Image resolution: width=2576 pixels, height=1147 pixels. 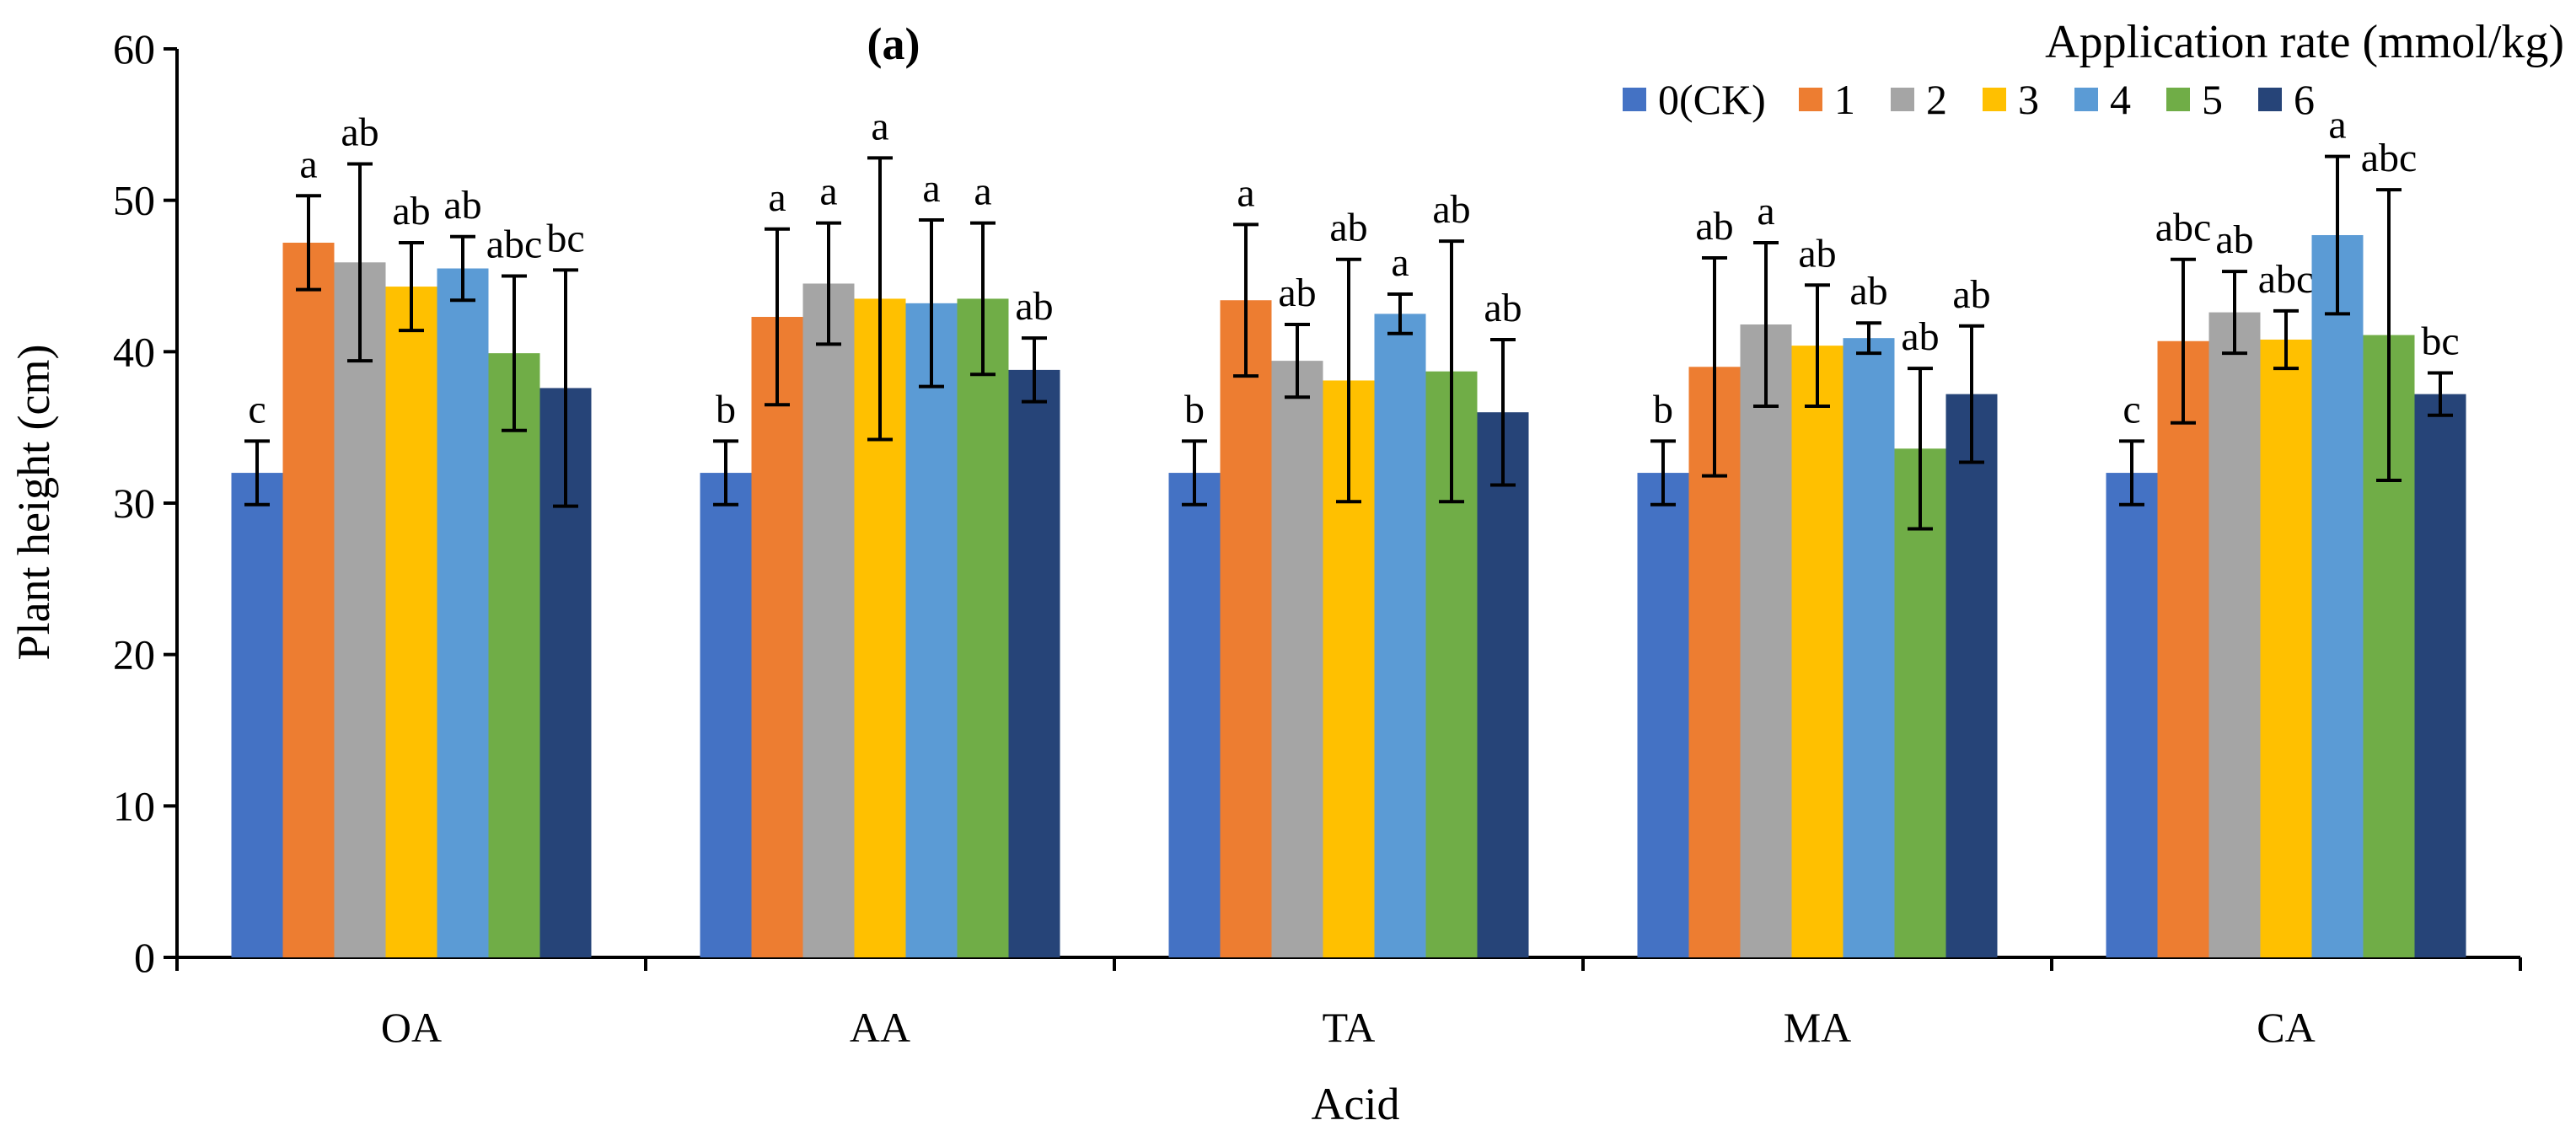 I want to click on x-tick-label: AA, so click(x=880, y=1027).